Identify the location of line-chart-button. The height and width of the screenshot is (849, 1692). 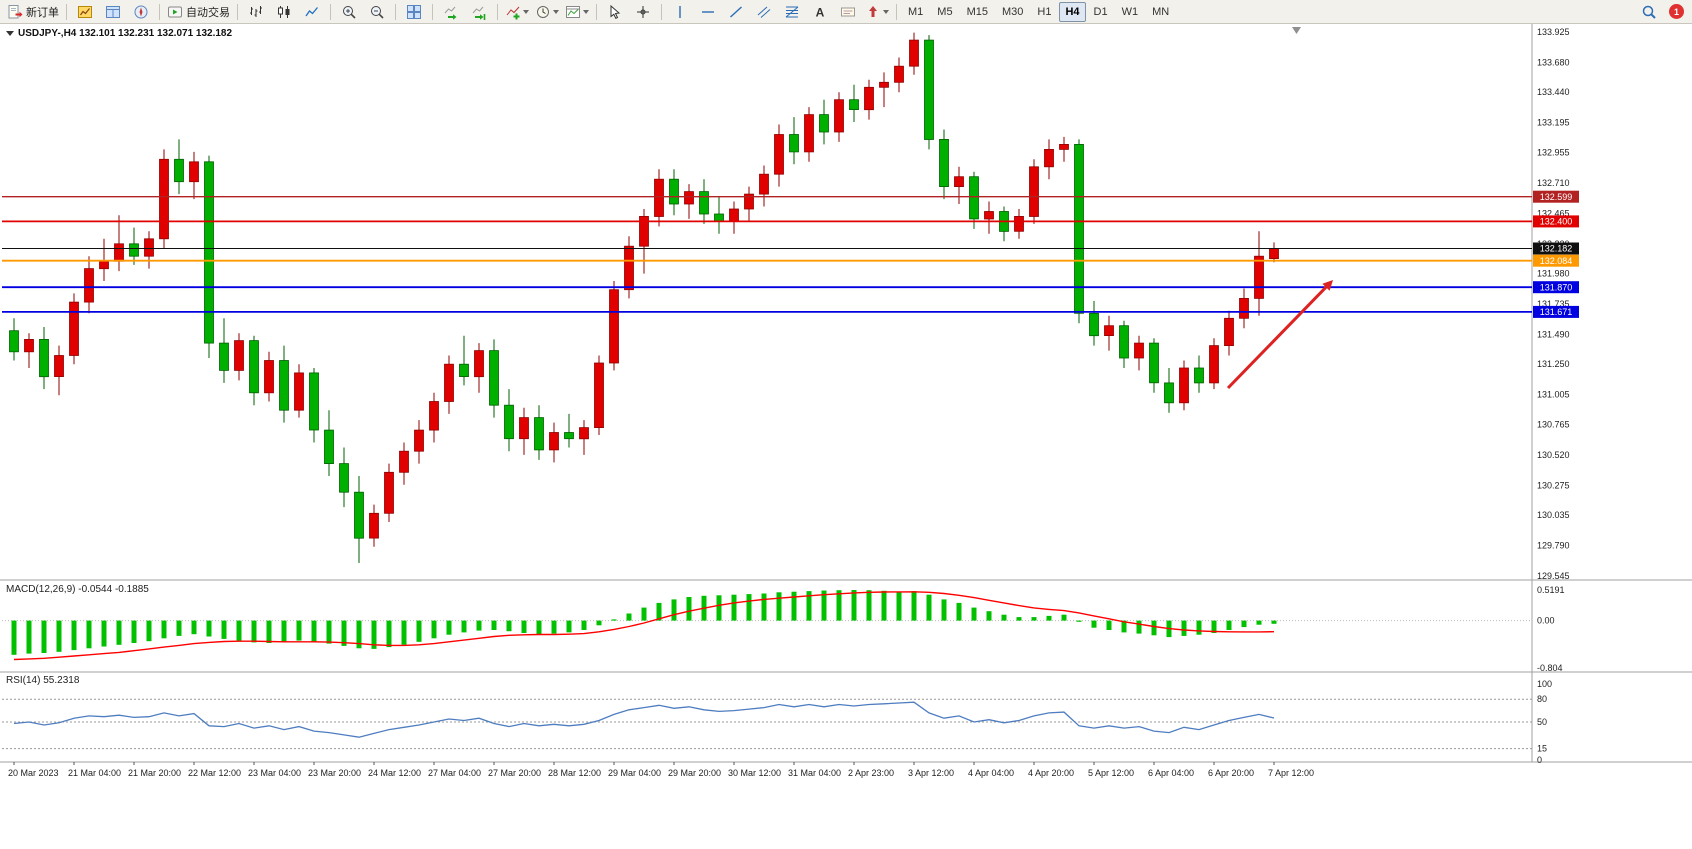
(312, 12).